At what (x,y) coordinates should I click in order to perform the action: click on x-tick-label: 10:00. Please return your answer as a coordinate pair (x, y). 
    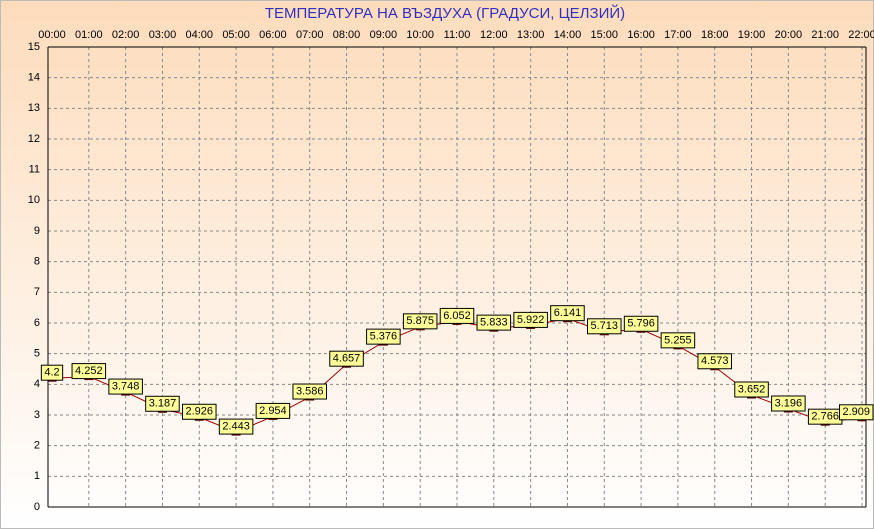
    Looking at the image, I should click on (420, 35).